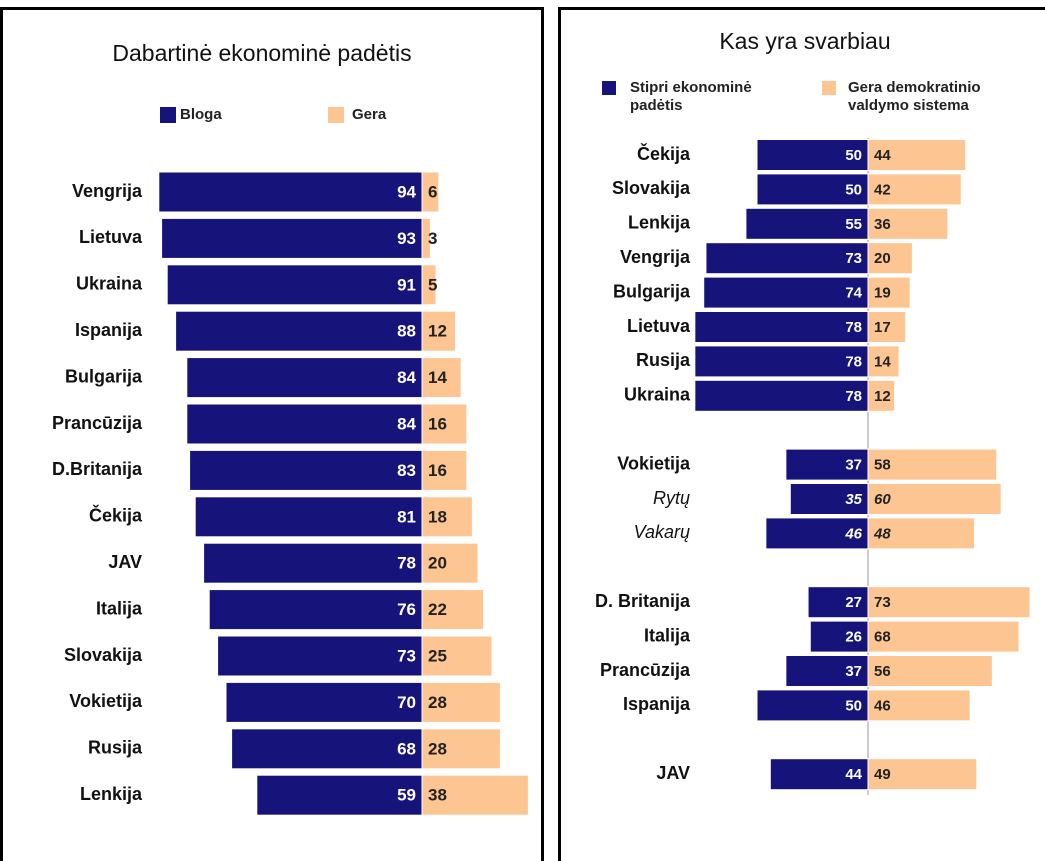  Describe the element at coordinates (201, 114) in the screenshot. I see `legend-label: Bloga` at that location.